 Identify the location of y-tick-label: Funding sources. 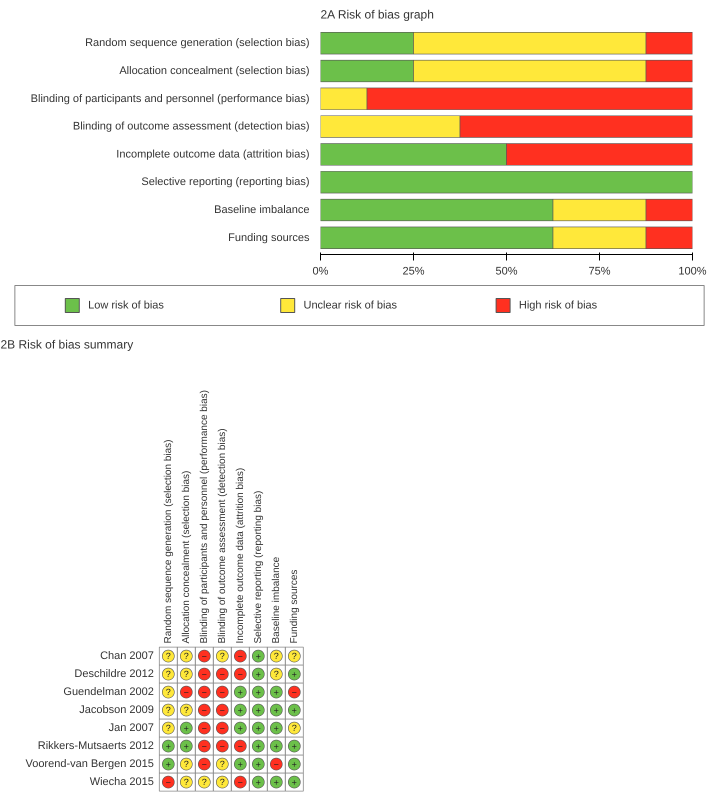
(269, 238).